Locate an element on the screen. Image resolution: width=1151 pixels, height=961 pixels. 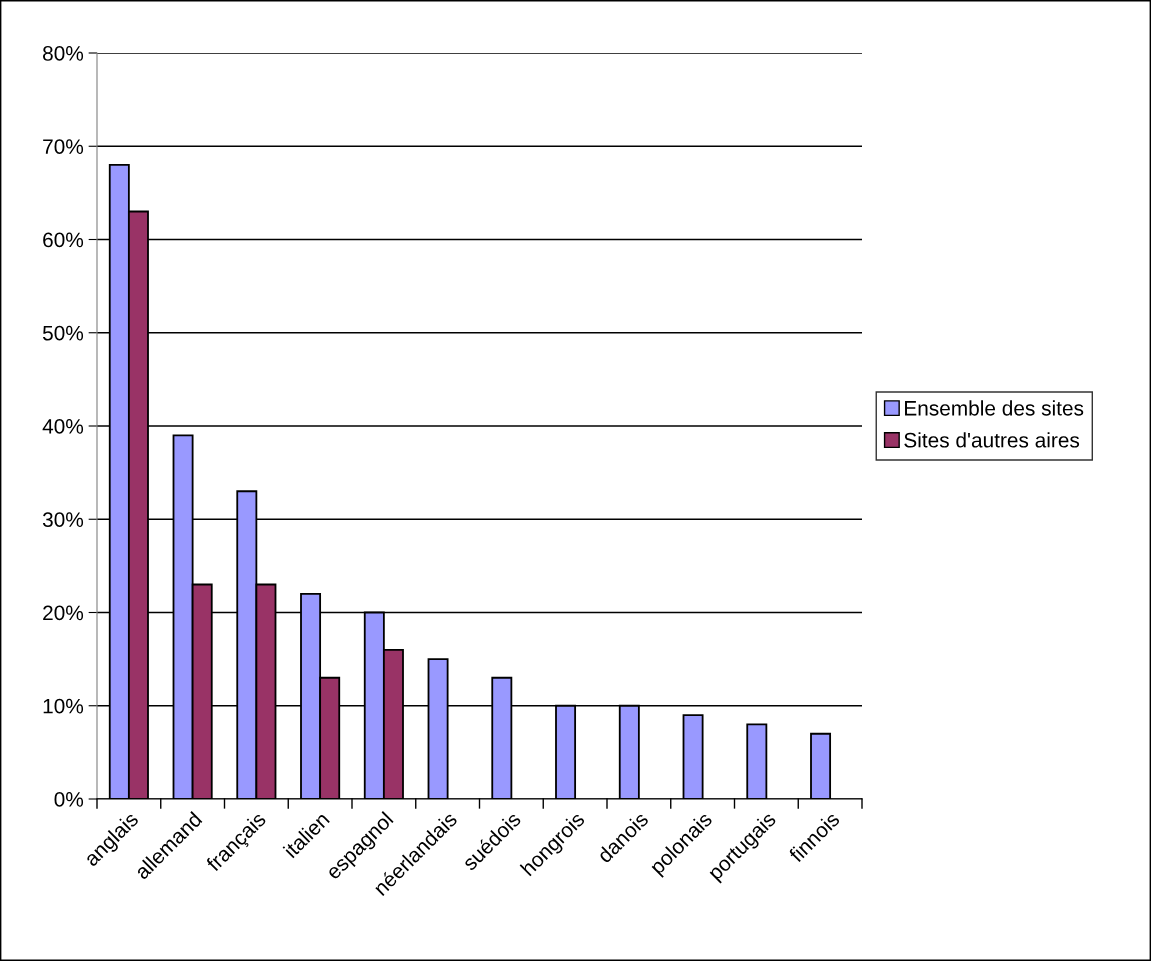
y-tick-label: 50% is located at coordinates (63, 333).